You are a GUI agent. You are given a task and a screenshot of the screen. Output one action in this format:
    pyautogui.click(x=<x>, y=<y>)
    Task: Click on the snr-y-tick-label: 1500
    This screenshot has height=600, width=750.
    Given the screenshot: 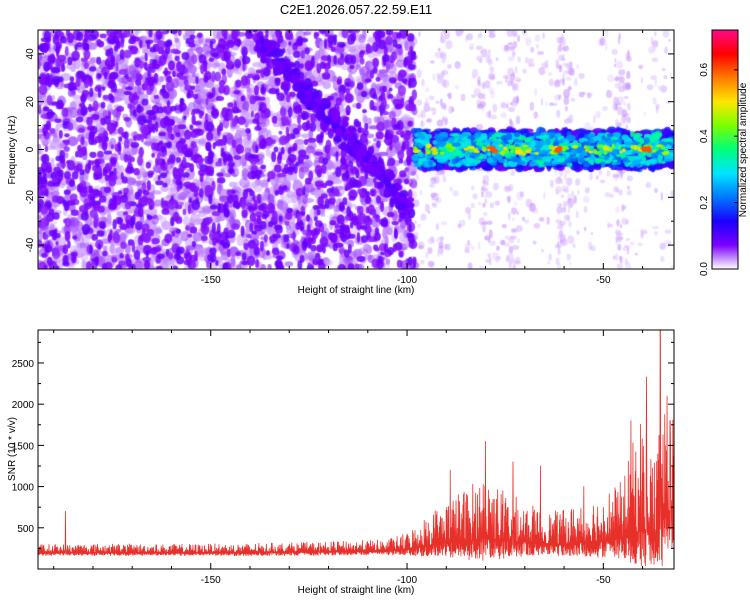 What is the action you would take?
    pyautogui.click(x=23, y=446)
    